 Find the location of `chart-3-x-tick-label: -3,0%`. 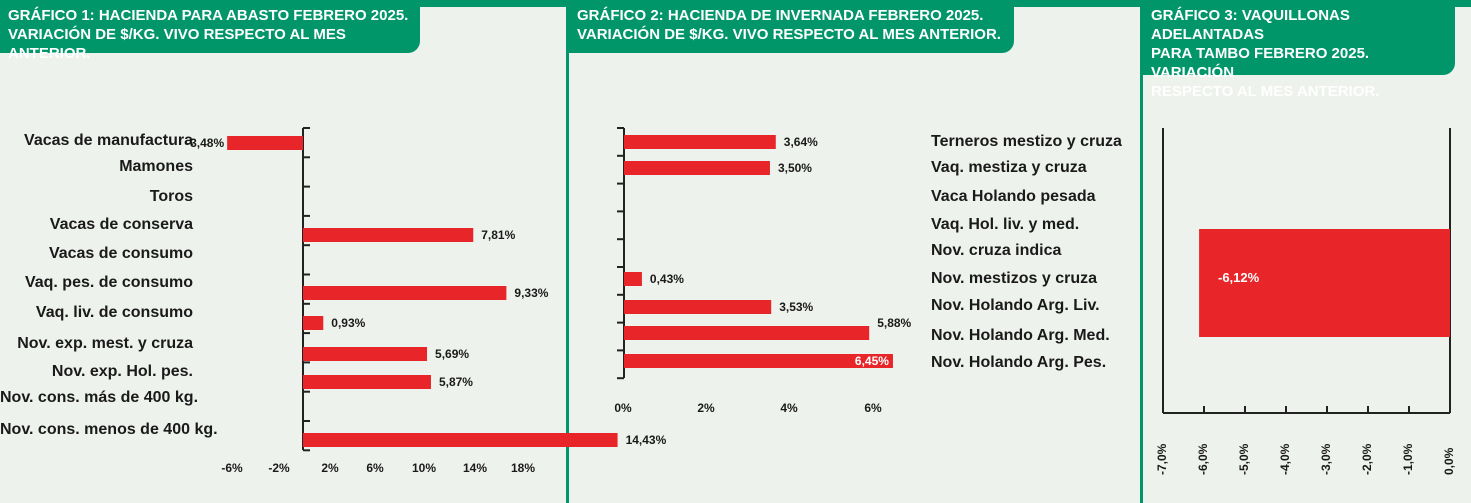

chart-3-x-tick-label: -3,0% is located at coordinates (1326, 459).